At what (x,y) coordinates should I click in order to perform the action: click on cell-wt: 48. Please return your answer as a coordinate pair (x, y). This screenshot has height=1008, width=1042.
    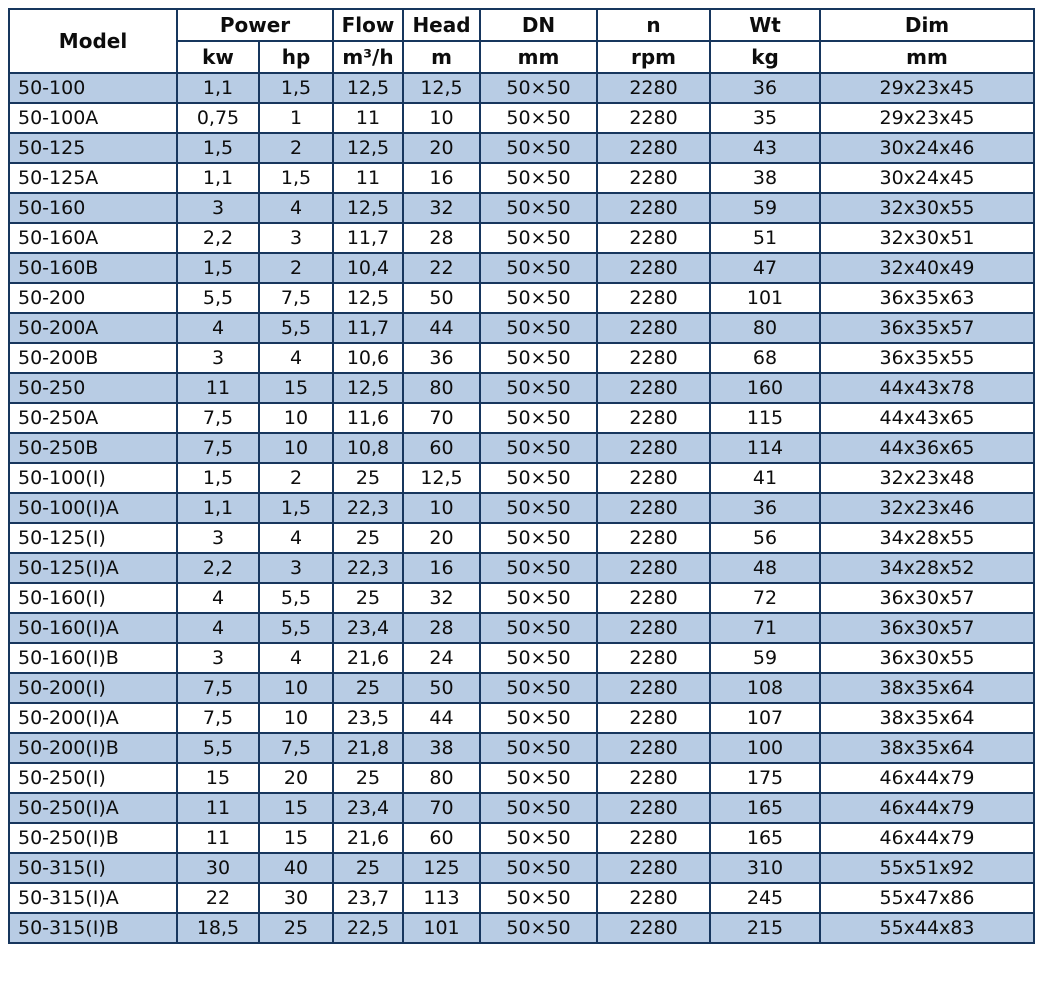
    Looking at the image, I should click on (765, 568).